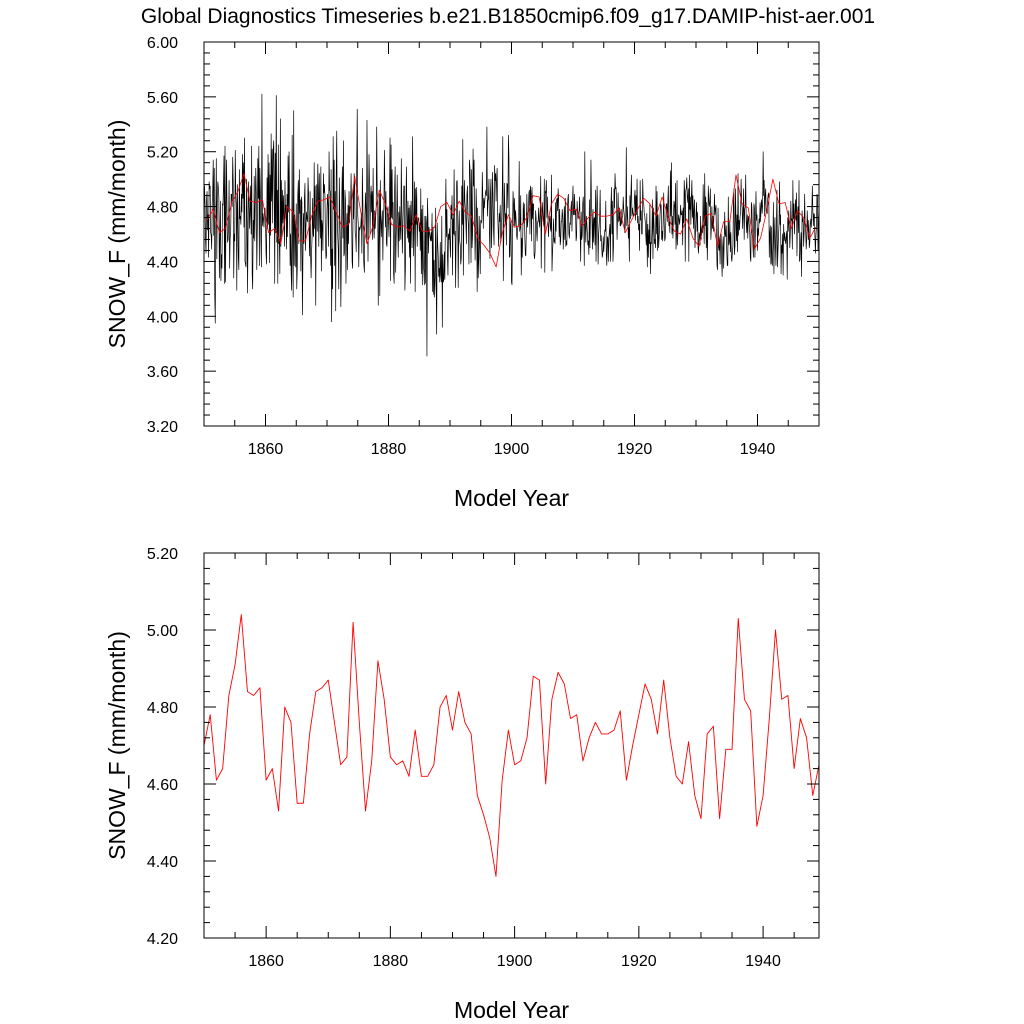 The height and width of the screenshot is (1024, 1024). What do you see at coordinates (162, 98) in the screenshot?
I see `y-tick-label: 5.60` at bounding box center [162, 98].